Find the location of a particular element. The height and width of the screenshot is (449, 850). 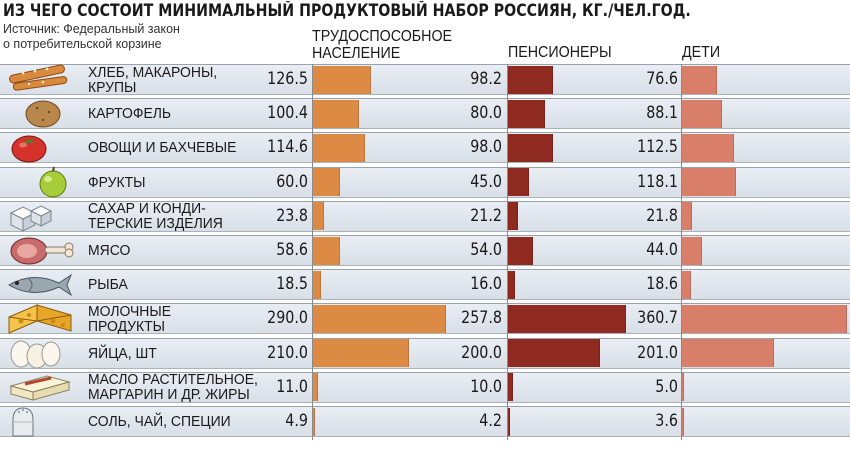

value-label-working: 18.5 is located at coordinates (292, 284).